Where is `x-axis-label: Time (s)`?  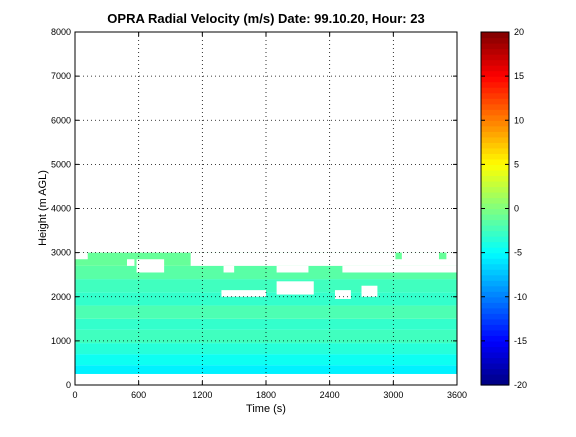
x-axis-label: Time (s) is located at coordinates (266, 409).